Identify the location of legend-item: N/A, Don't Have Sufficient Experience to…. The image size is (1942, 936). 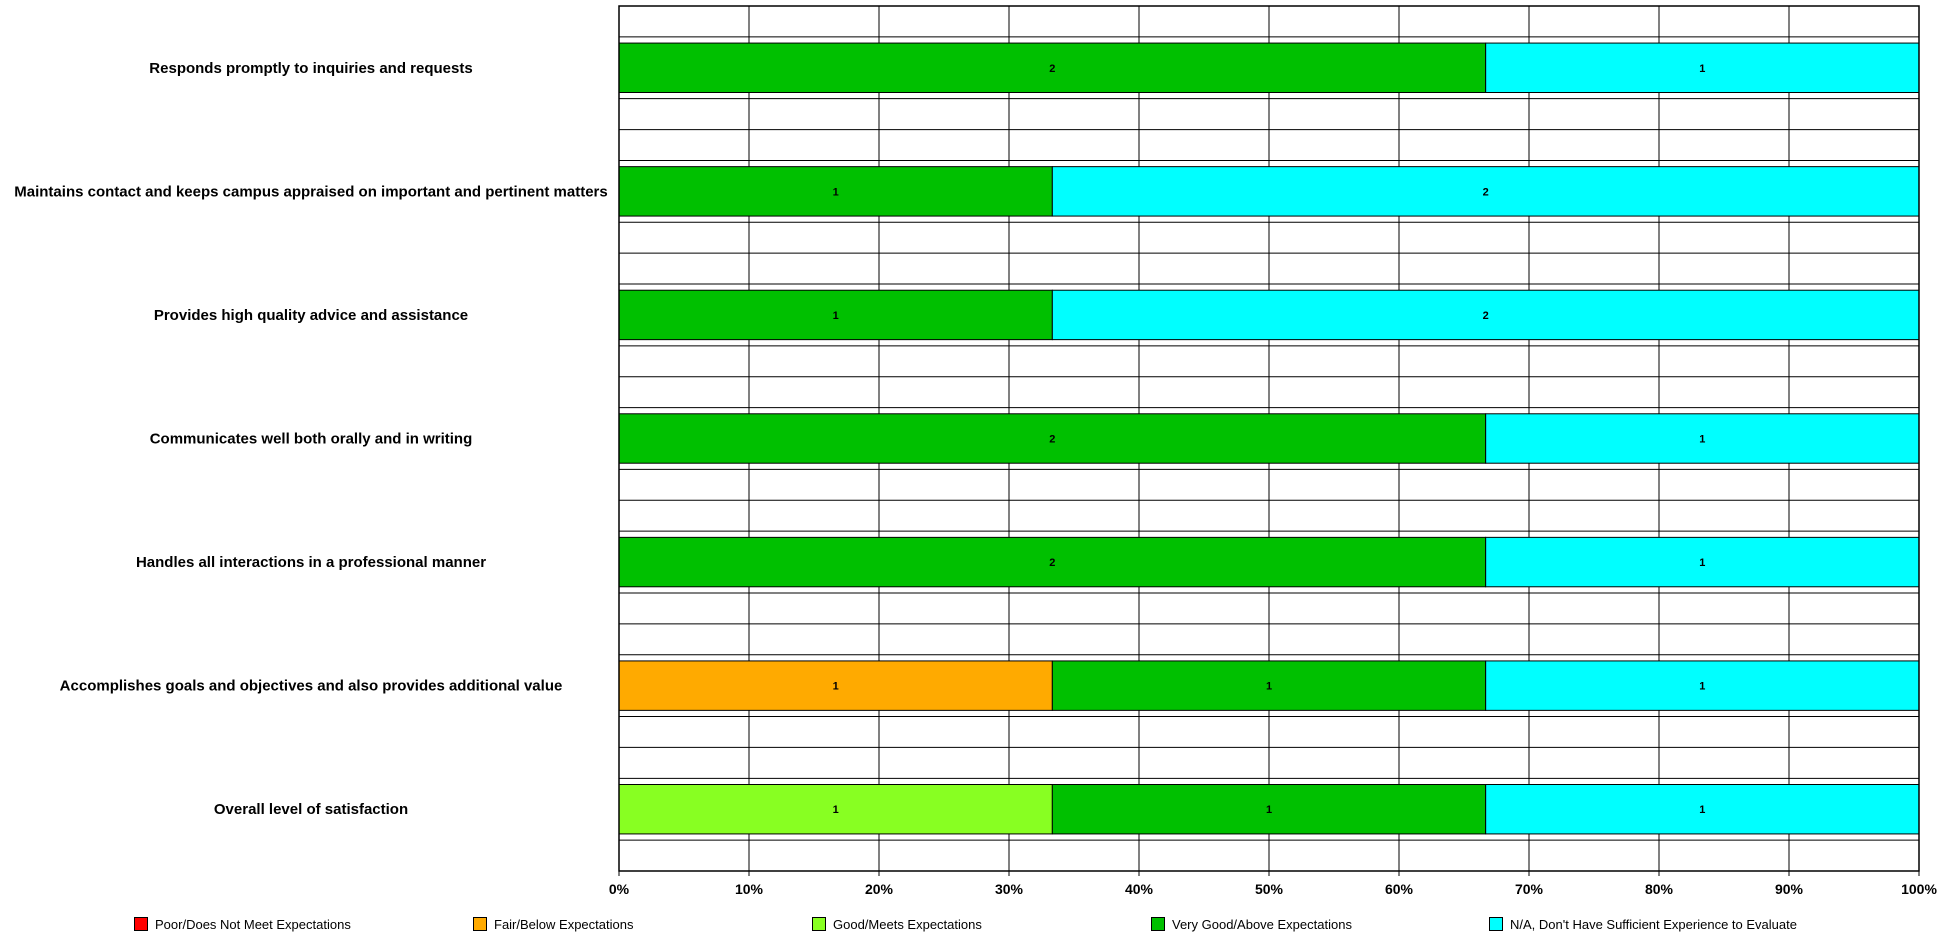
(1643, 924).